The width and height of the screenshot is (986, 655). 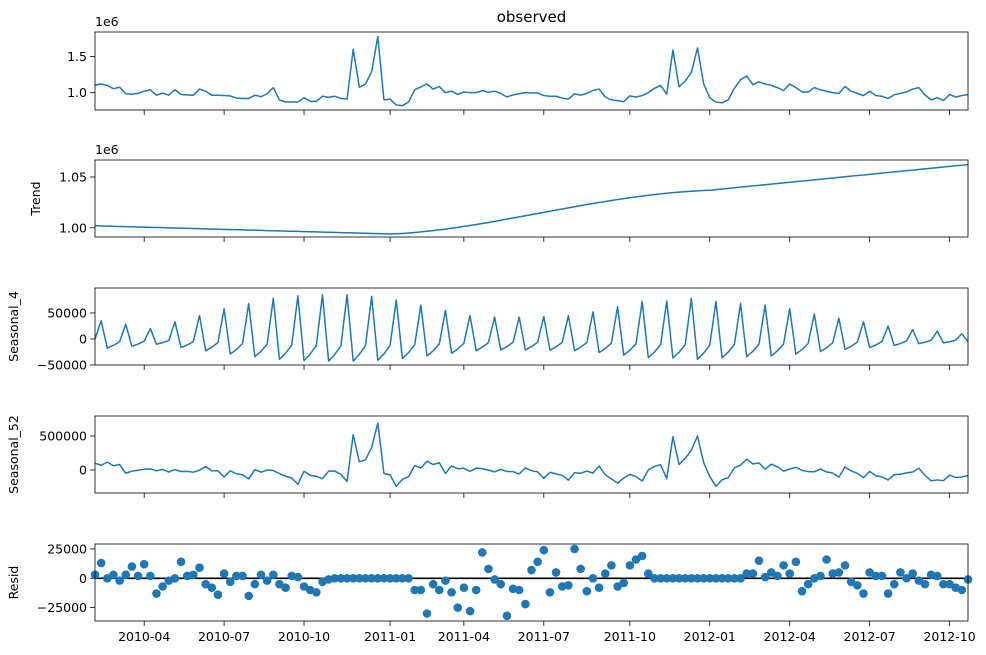 What do you see at coordinates (544, 636) in the screenshot?
I see `x-tick-label: 2011-07` at bounding box center [544, 636].